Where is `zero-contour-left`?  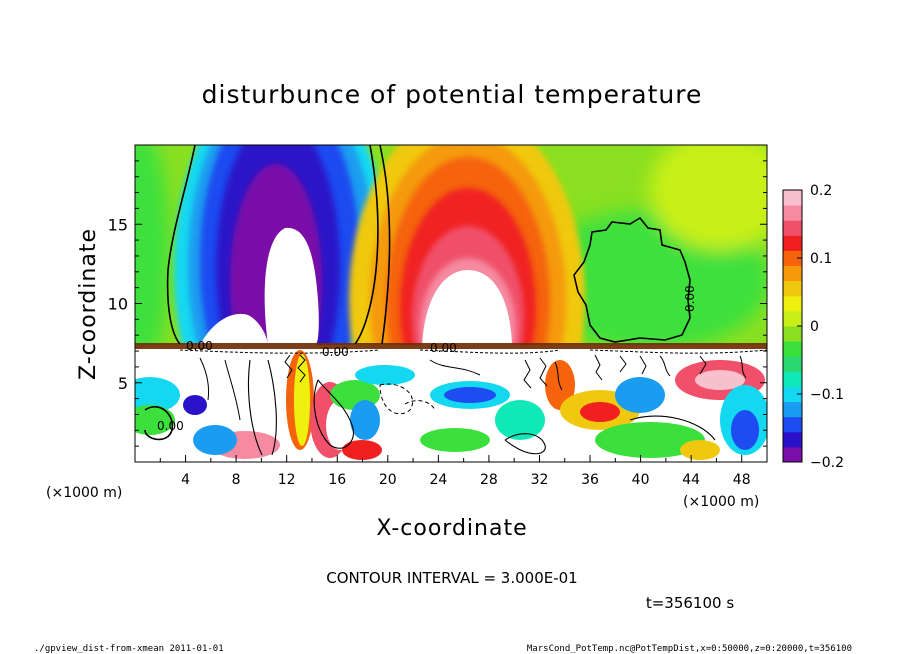 zero-contour-left is located at coordinates (181, 245).